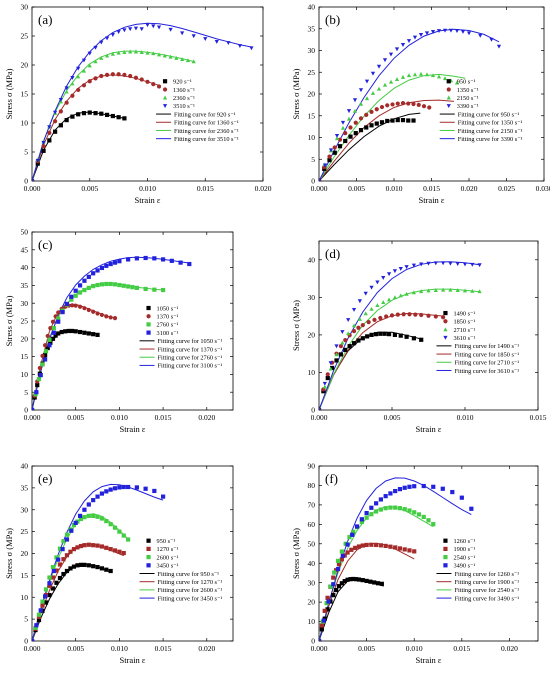  Describe the element at coordinates (313, 159) in the screenshot. I see `y-tick-label: 5` at that location.